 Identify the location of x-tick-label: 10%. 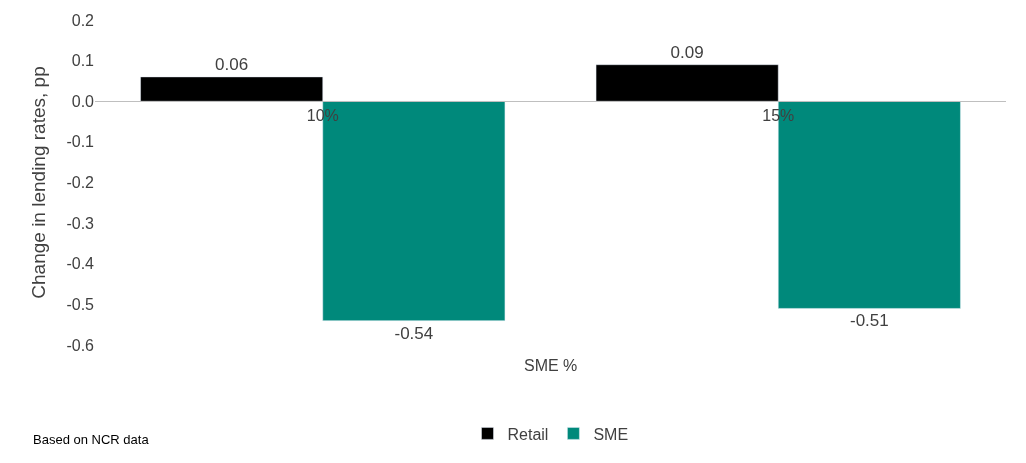
(322, 116).